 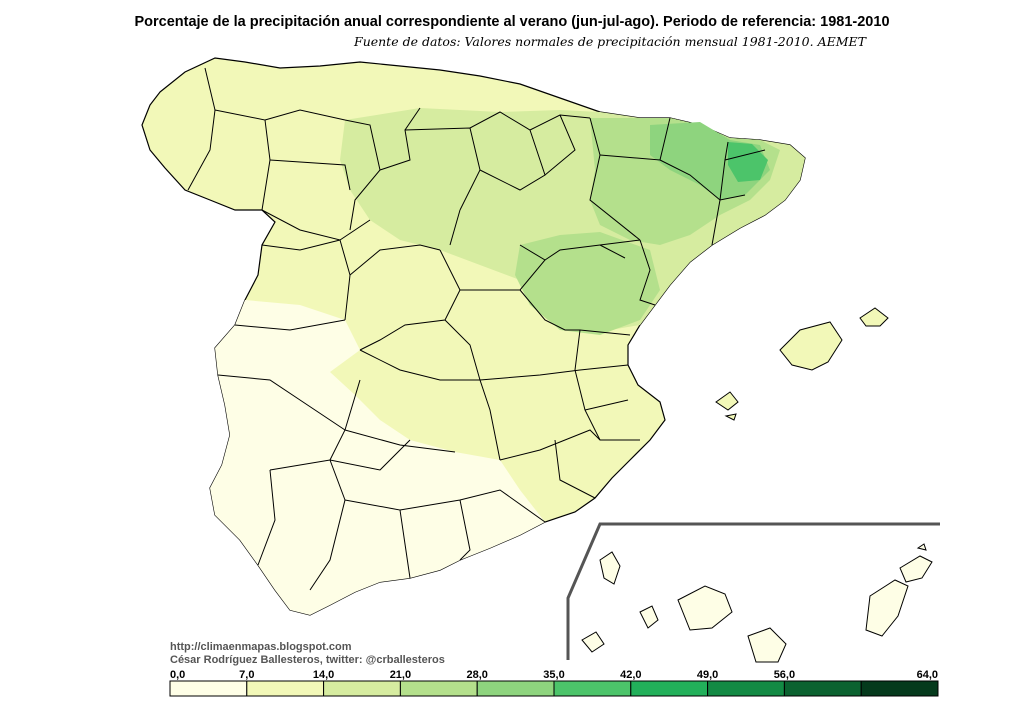 I want to click on legend-tick-label: 56,0, so click(x=784, y=675).